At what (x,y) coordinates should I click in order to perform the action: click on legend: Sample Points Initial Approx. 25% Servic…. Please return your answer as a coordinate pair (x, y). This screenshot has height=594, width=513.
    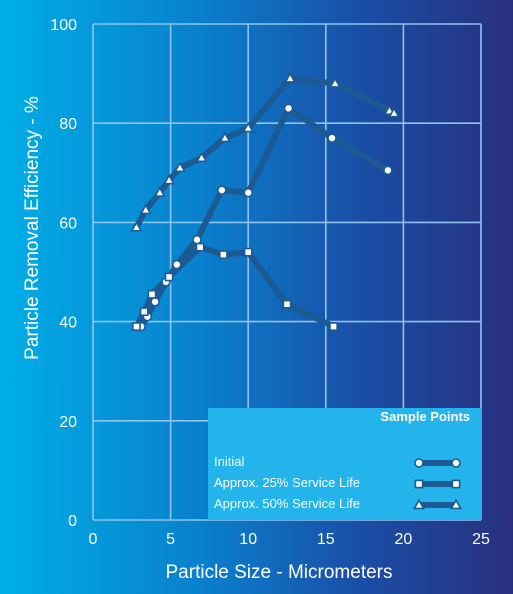
    Looking at the image, I should click on (345, 464).